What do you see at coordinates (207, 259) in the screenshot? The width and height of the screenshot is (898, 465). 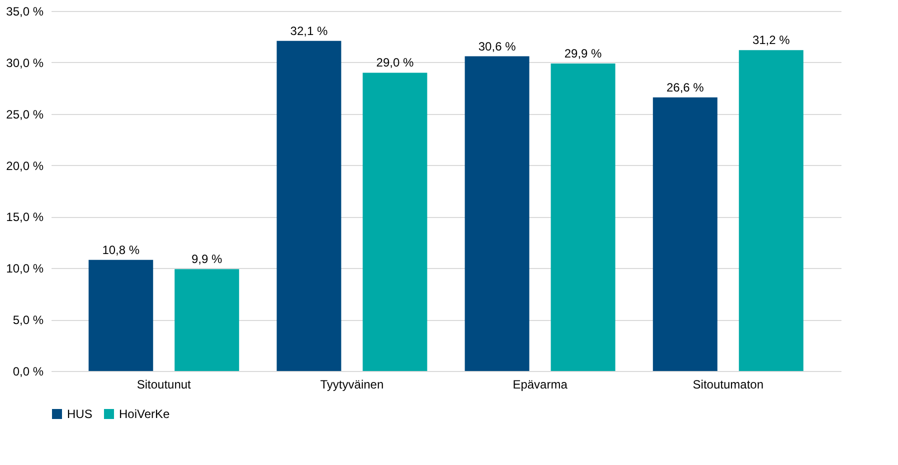 I see `data-label: 9,9 %` at bounding box center [207, 259].